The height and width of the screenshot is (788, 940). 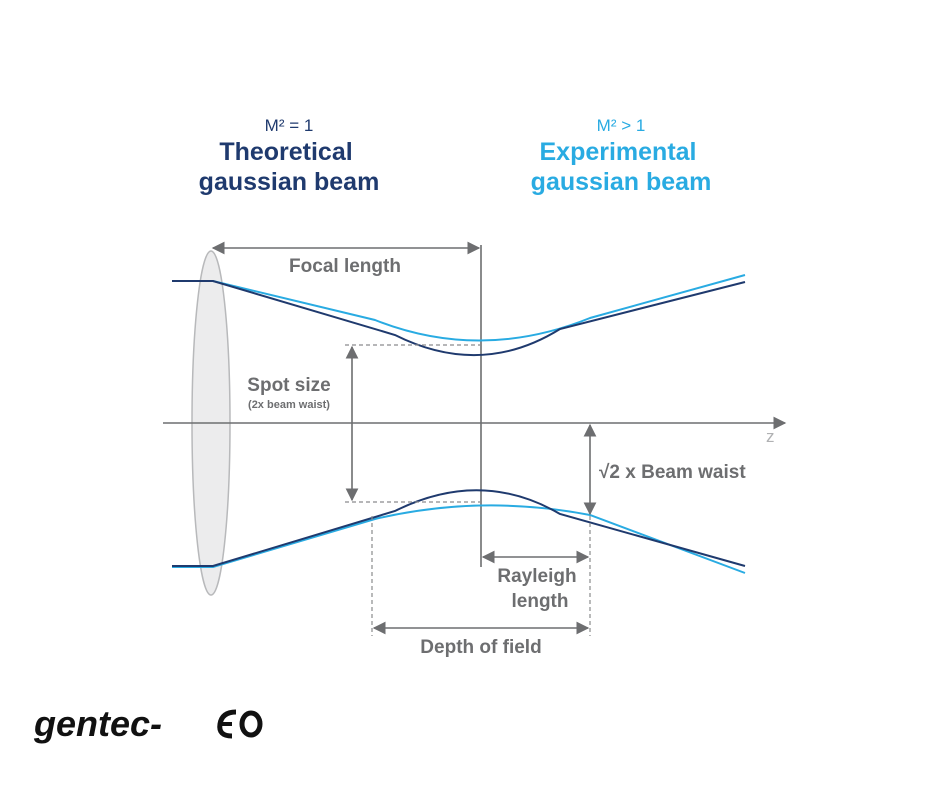 I want to click on experimental-title-line1: Experimental, so click(x=617, y=152).